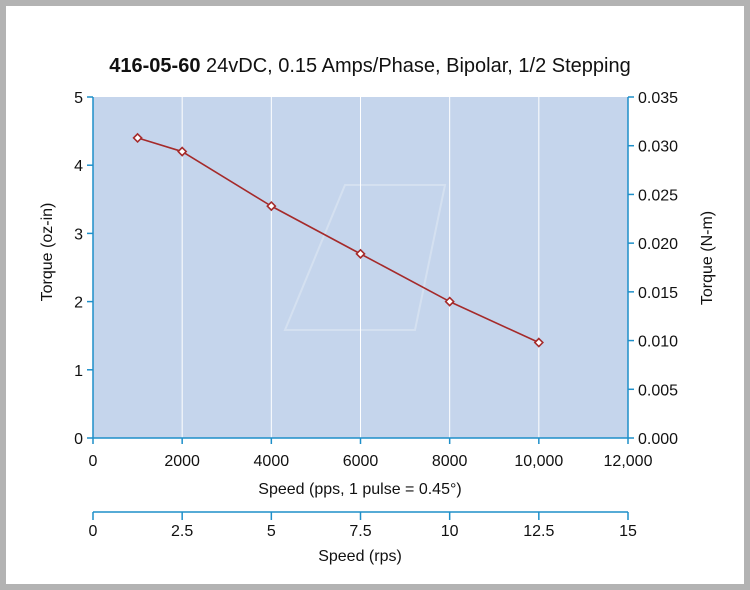 Image resolution: width=750 pixels, height=590 pixels. What do you see at coordinates (538, 531) in the screenshot?
I see `x-secondary-tick-label: 12.5` at bounding box center [538, 531].